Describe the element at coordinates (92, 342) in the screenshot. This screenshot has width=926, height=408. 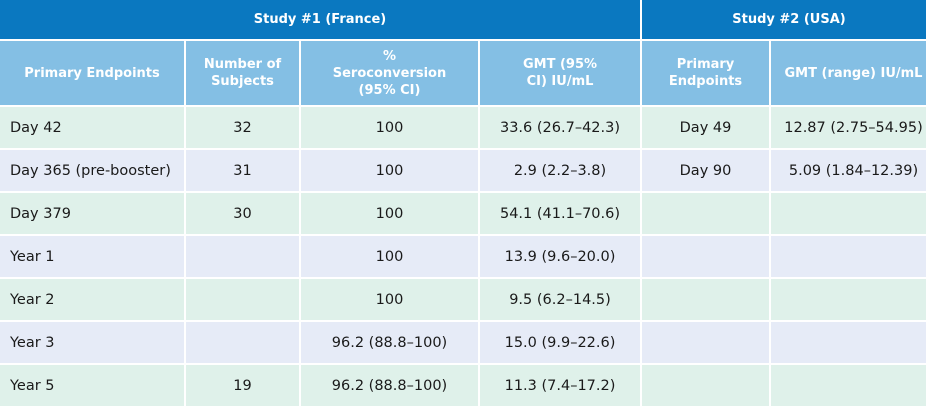
I see `cell: Year 3` at that location.